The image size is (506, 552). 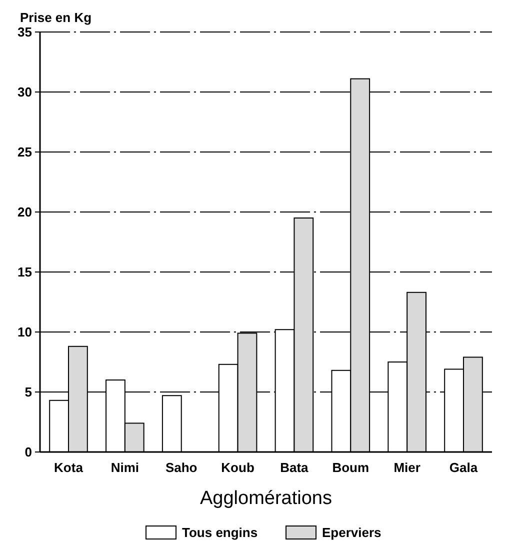 What do you see at coordinates (25, 212) in the screenshot?
I see `y-tick-label: 20` at bounding box center [25, 212].